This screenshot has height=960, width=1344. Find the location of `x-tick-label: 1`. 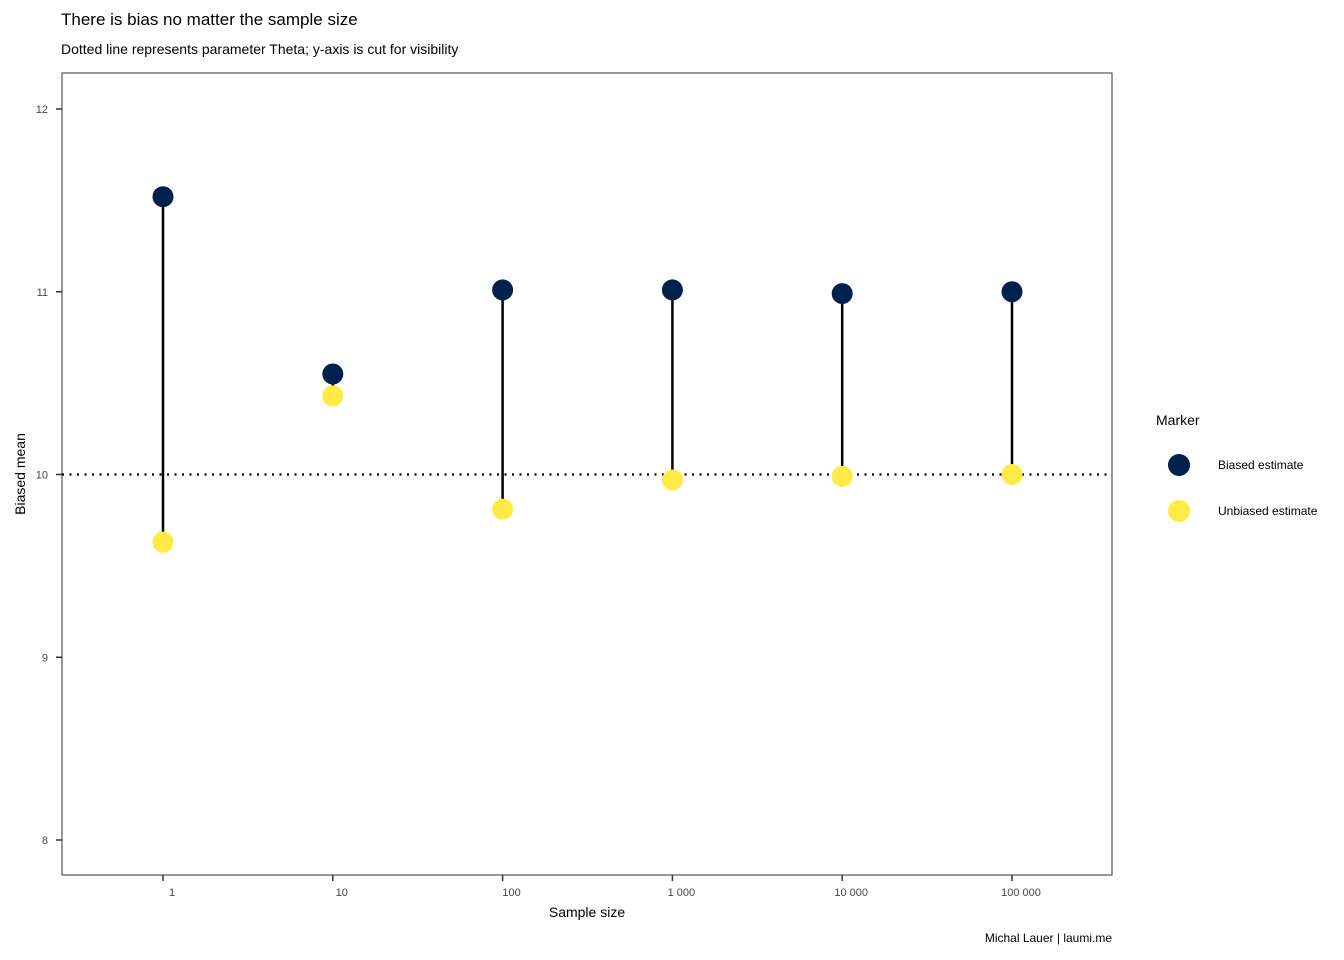

x-tick-label: 1 is located at coordinates (172, 893).